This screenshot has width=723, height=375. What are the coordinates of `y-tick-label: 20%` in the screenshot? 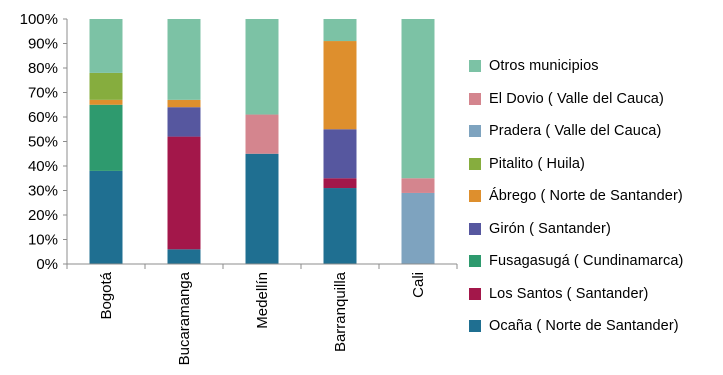 It's located at (43, 215).